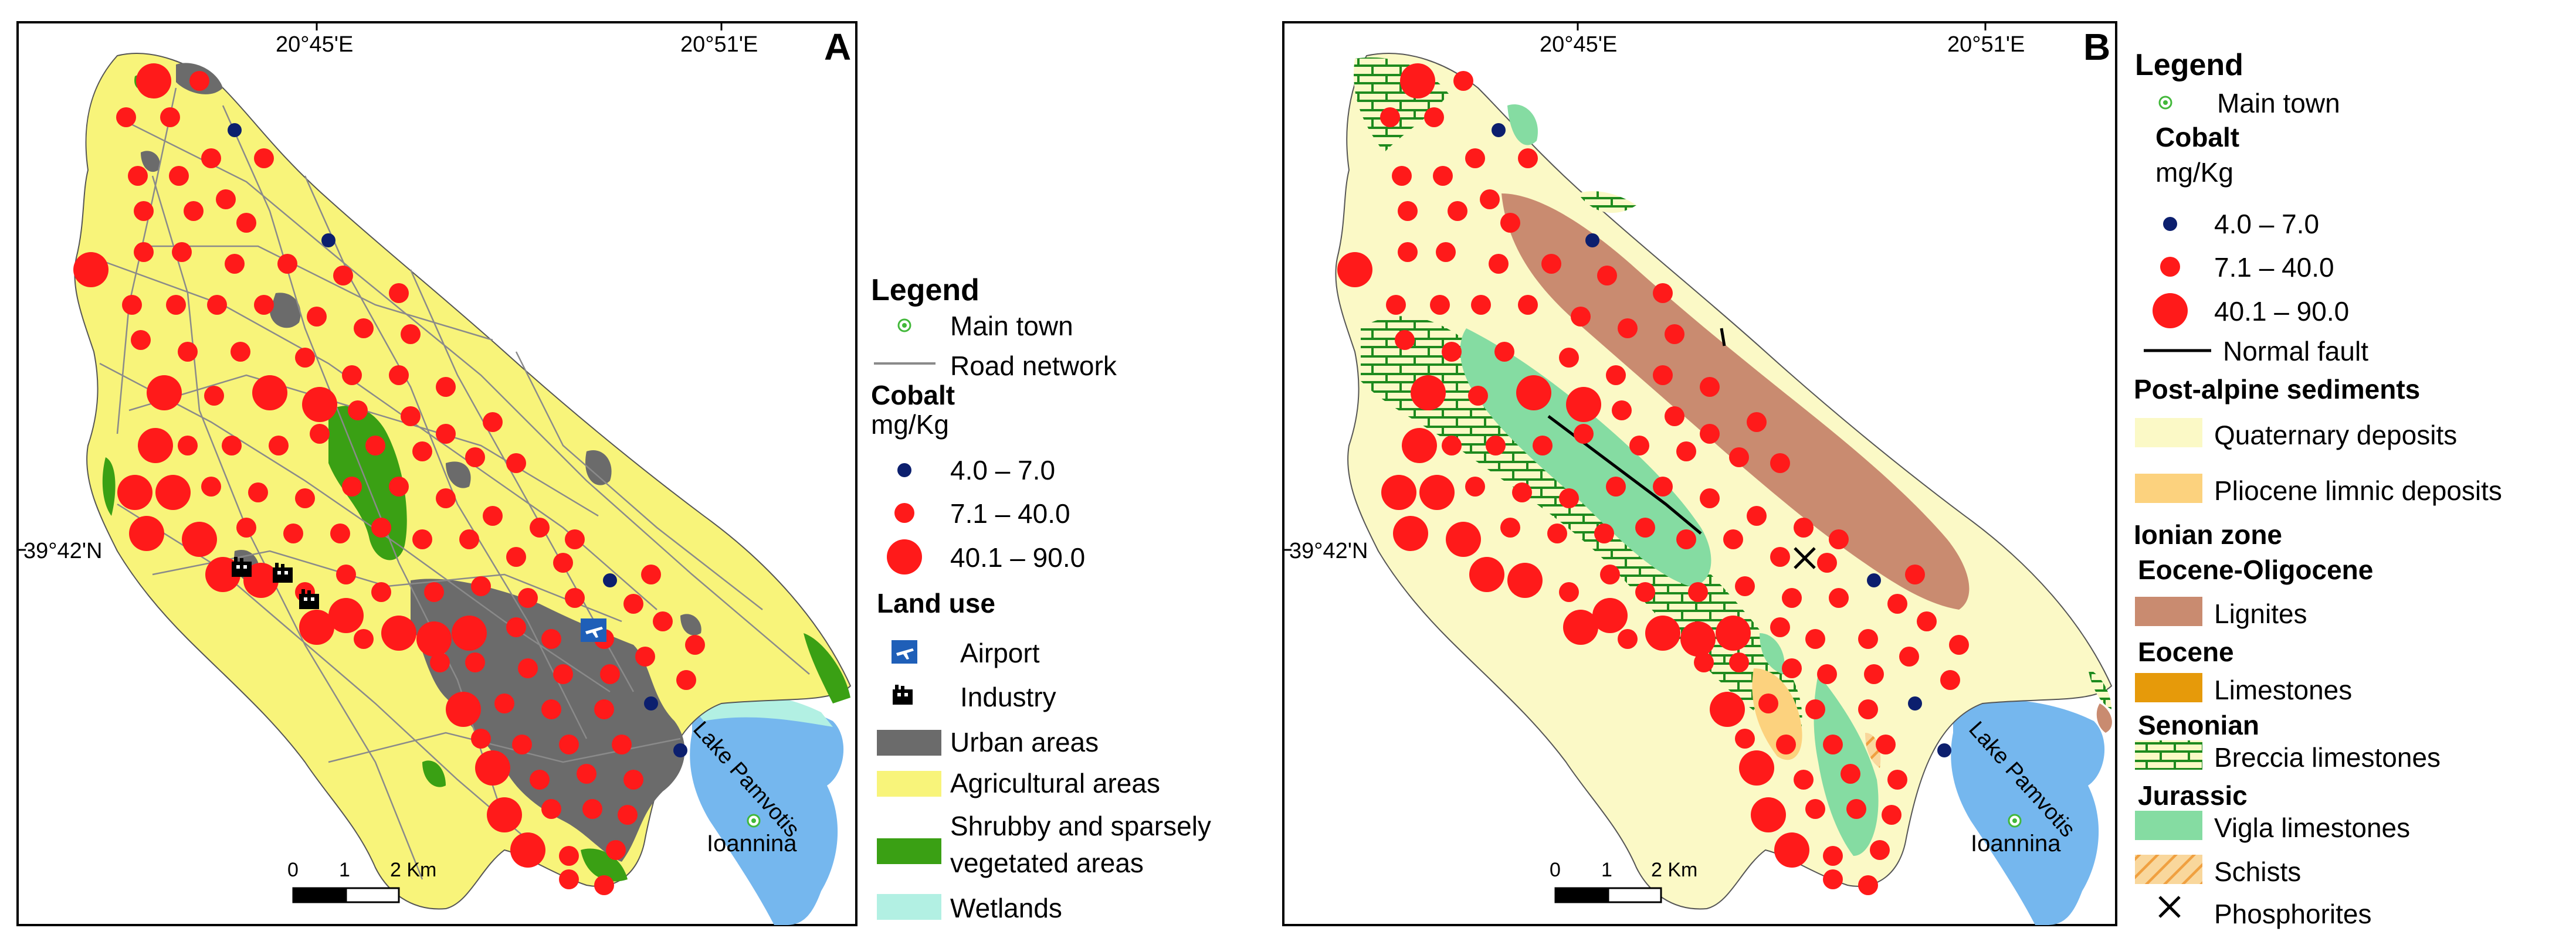 The image size is (2576, 945). Describe the element at coordinates (2293, 914) in the screenshot. I see `legend-phosphorites: Phosphorites` at that location.